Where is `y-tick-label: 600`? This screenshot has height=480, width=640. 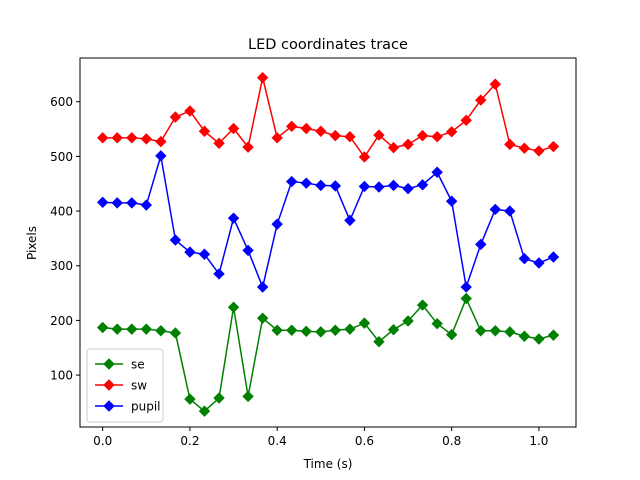 y-tick-label: 600 is located at coordinates (61, 102).